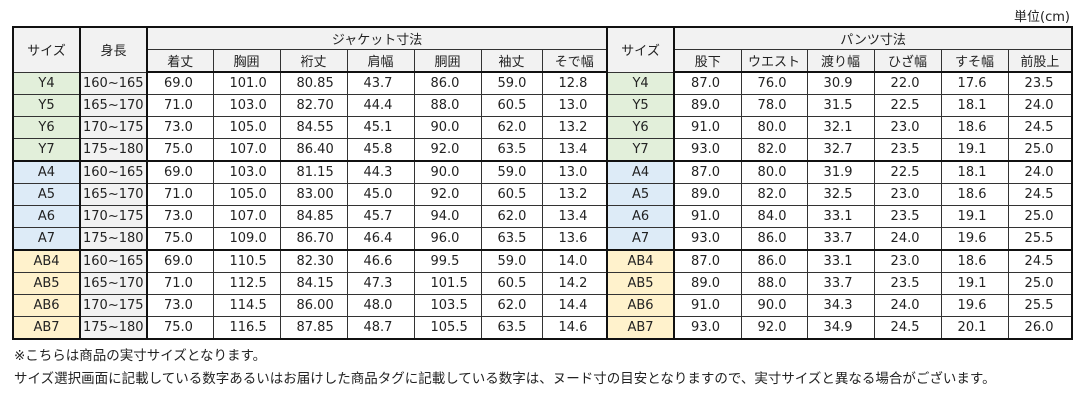 Image resolution: width=1083 pixels, height=415 pixels. I want to click on jacket-value-cell: 101.5, so click(447, 283).